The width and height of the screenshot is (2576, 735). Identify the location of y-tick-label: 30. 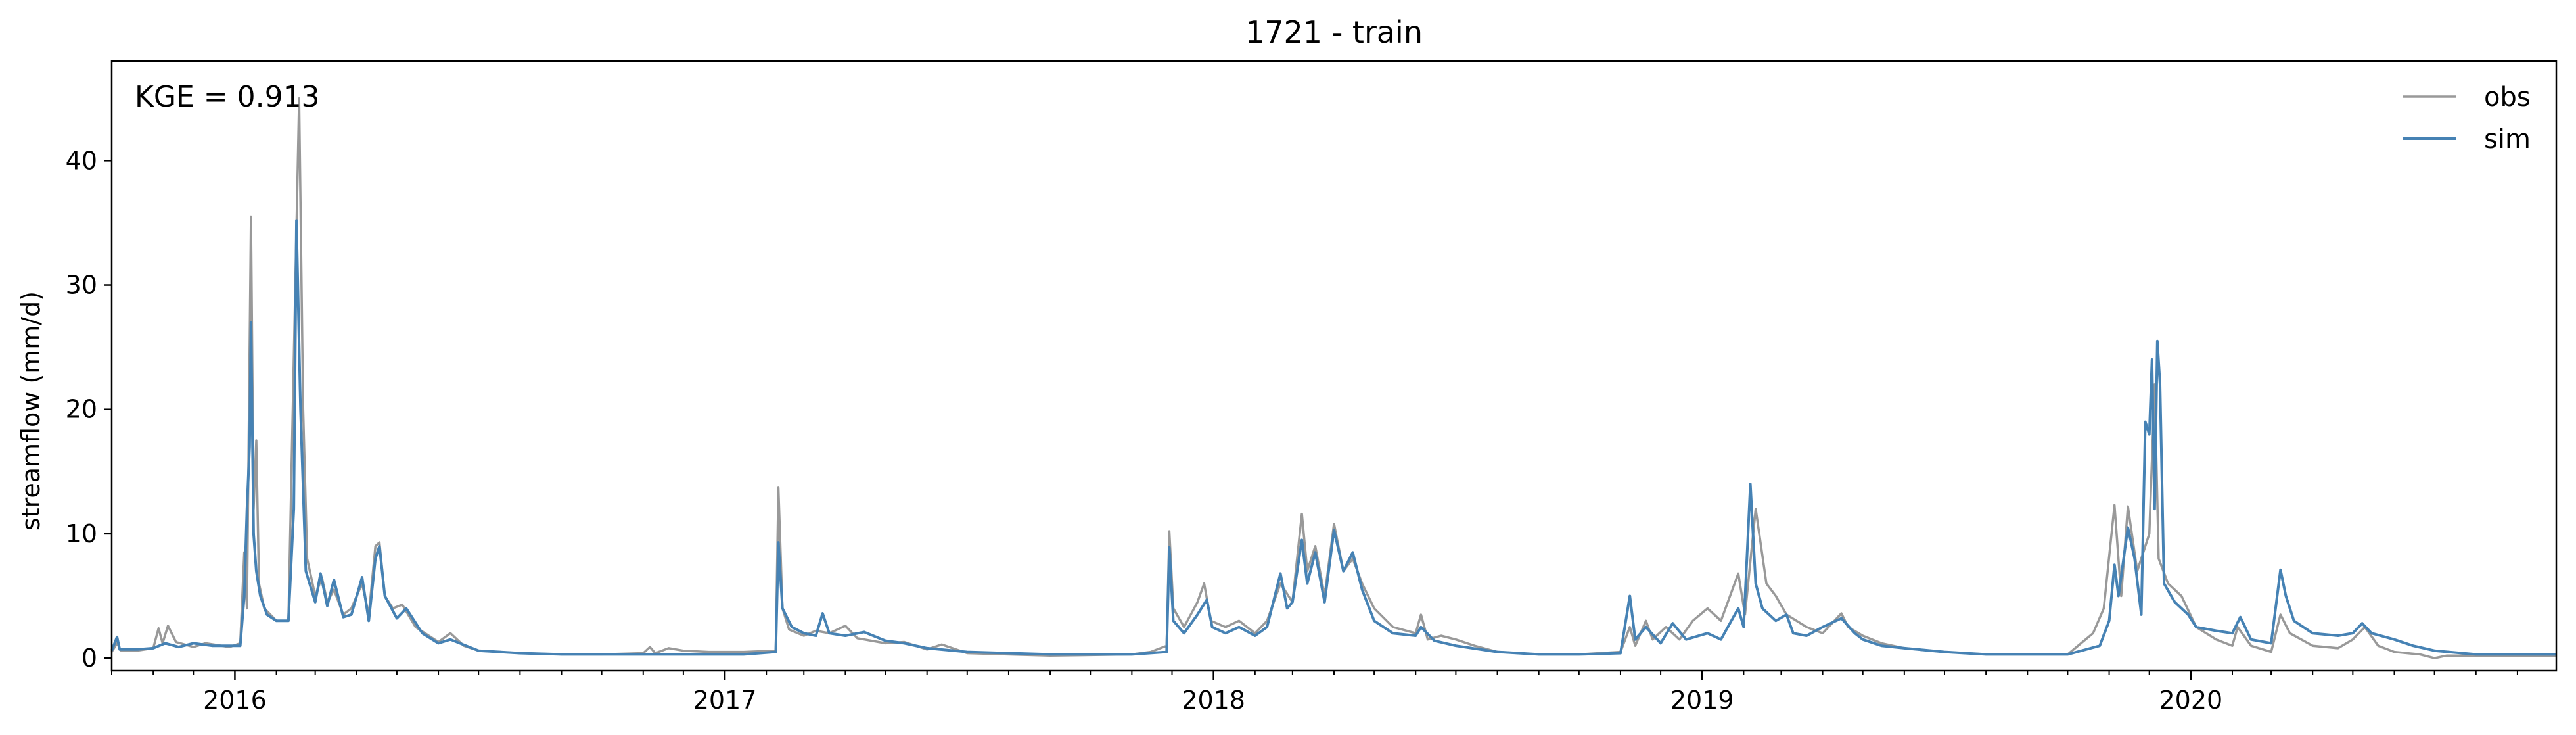
(82, 285).